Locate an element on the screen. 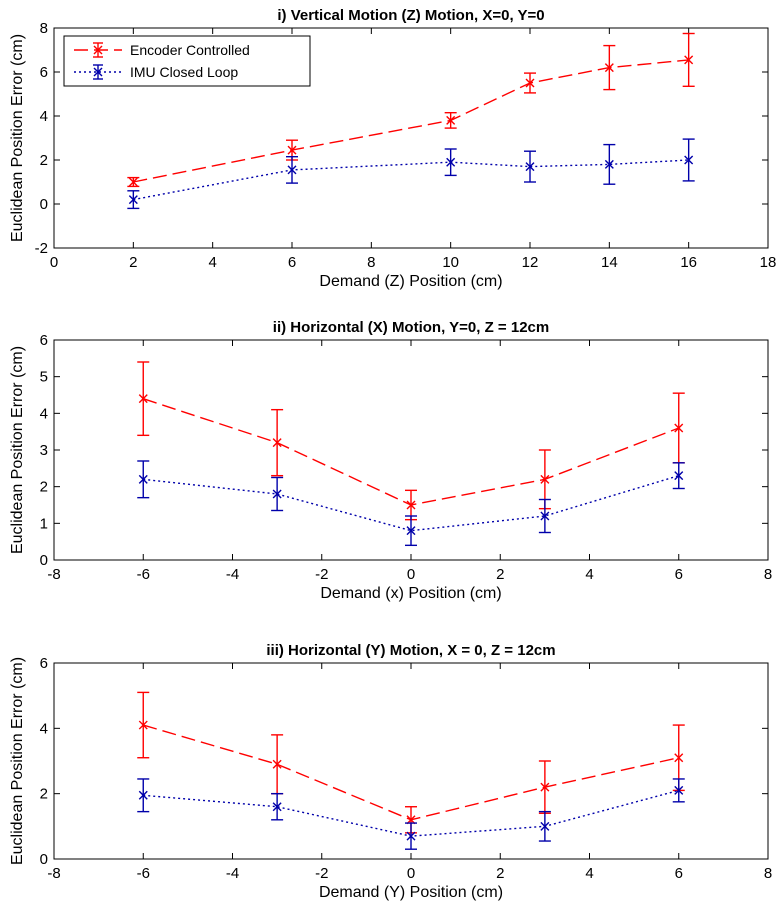 Image resolution: width=780 pixels, height=910 pixels. legend-box is located at coordinates (187, 61).